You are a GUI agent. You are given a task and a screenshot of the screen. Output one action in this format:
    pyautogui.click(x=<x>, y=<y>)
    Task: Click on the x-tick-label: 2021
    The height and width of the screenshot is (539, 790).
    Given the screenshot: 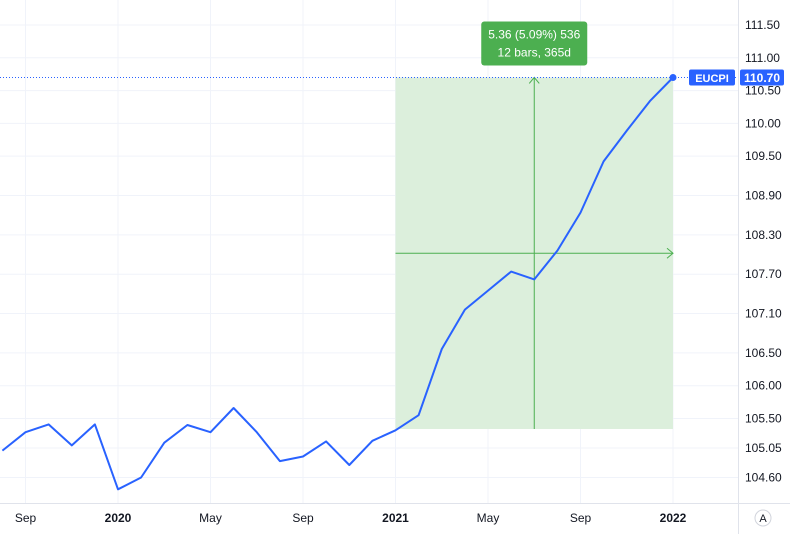 What is the action you would take?
    pyautogui.click(x=395, y=518)
    